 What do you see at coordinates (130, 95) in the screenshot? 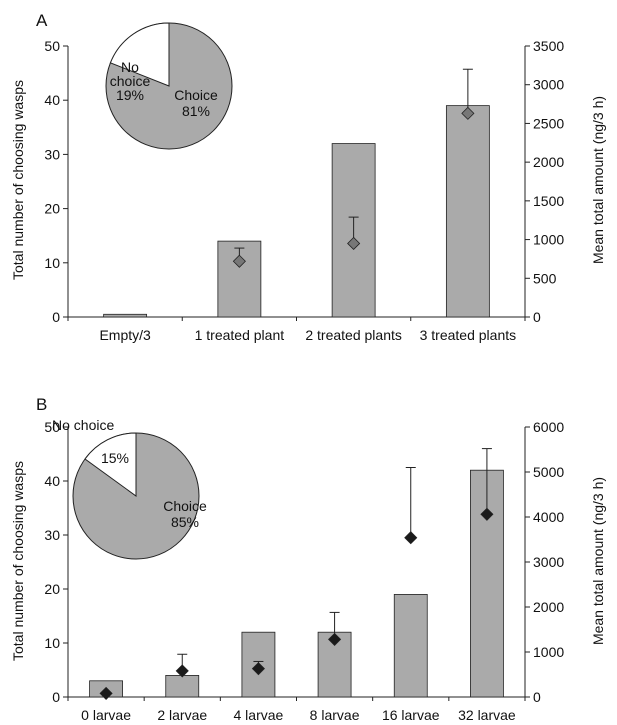
I see `panel-a-pie-no-choice-pct: 19%` at bounding box center [130, 95].